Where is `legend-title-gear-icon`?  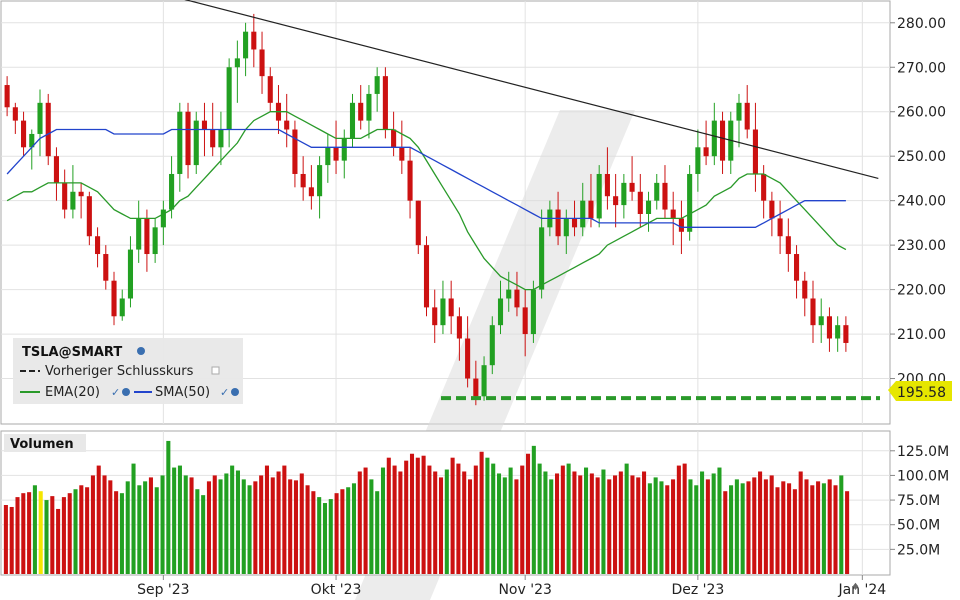
legend-title-gear-icon is located at coordinates (141, 351).